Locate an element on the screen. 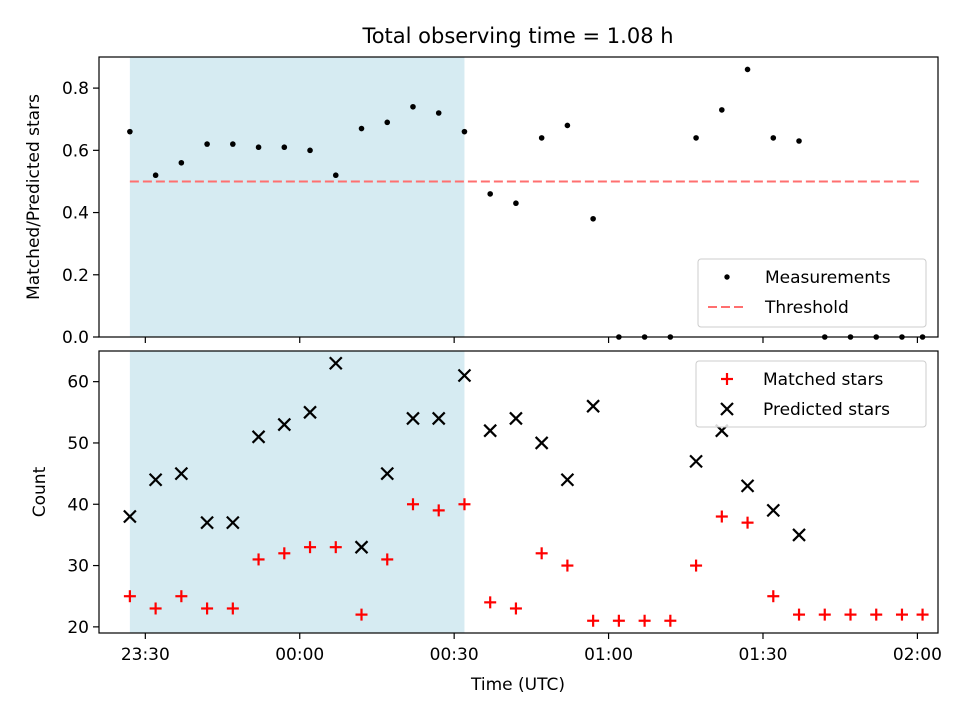 This screenshot has height=720, width=960. top-y-ticks: 0.0 0.2 0.4 0.6 0.8 is located at coordinates (80, 213).